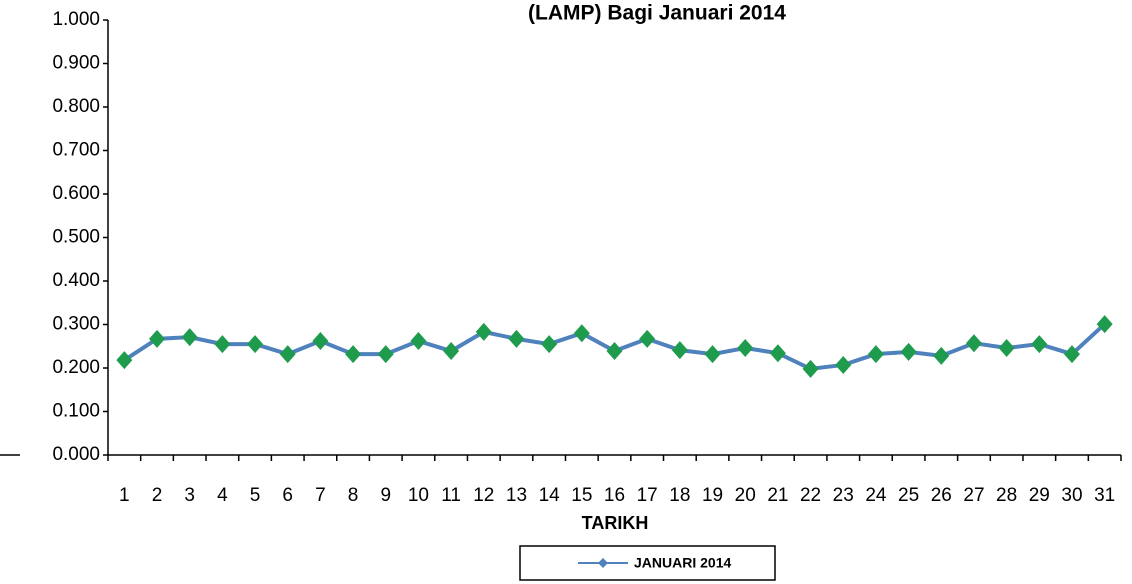 The height and width of the screenshot is (584, 1132). Describe the element at coordinates (550, 495) in the screenshot. I see `x-tick-label: 14` at that location.